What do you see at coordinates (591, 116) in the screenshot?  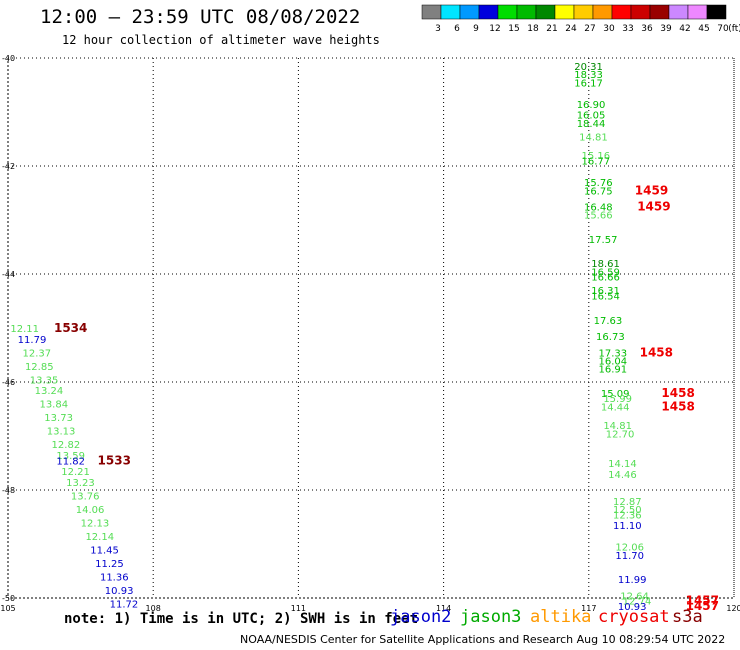 I see `wave-height-label: 16.05` at bounding box center [591, 116].